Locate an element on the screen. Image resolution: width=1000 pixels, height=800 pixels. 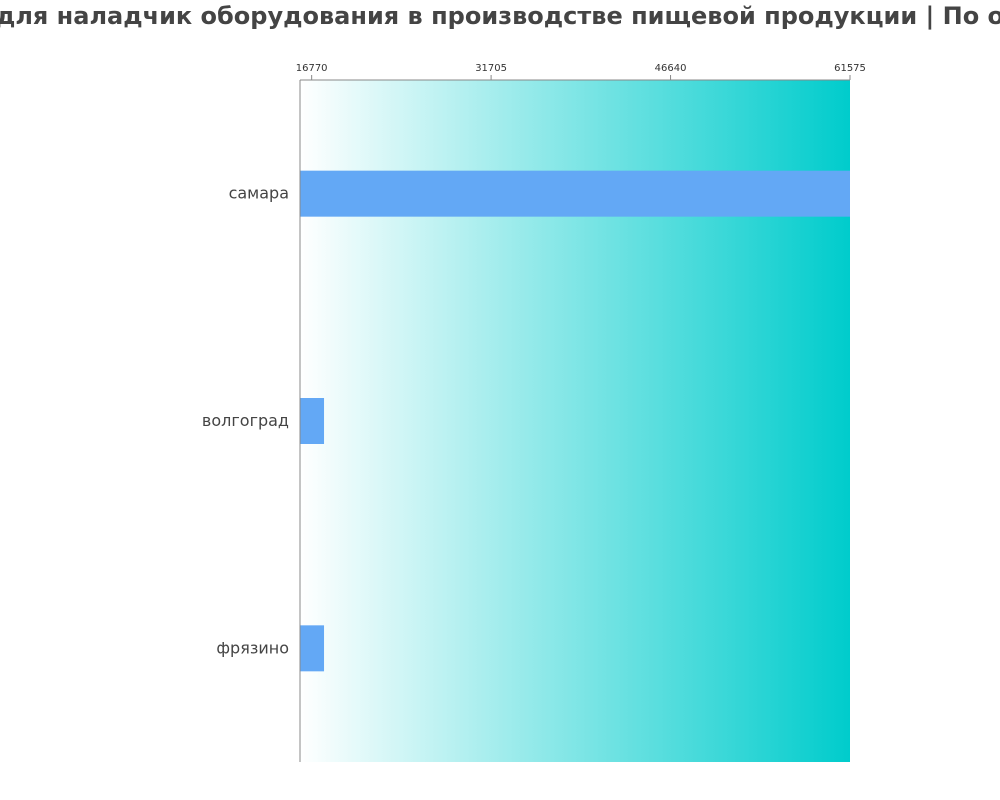
x-tick-label: 61575 is located at coordinates (850, 68).